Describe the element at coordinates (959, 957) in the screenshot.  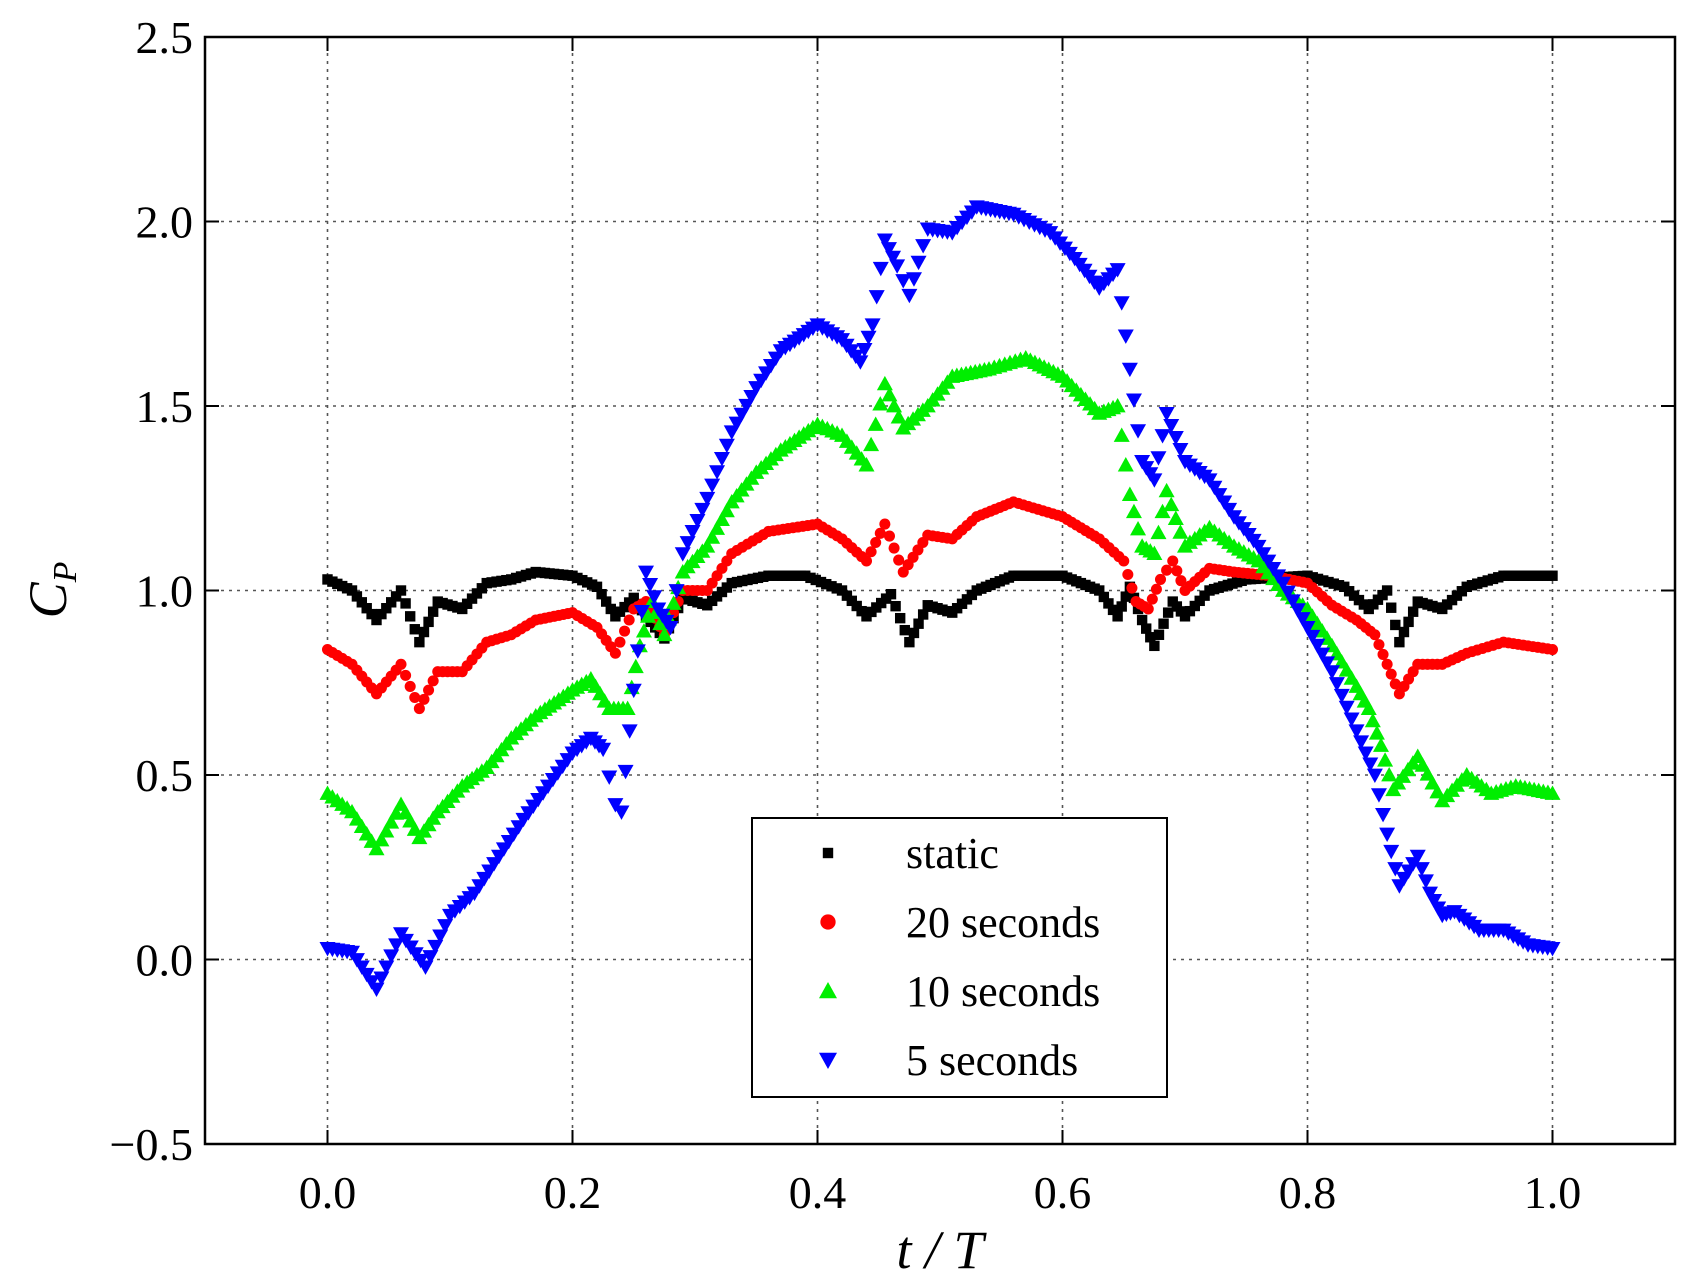
I see `legend: static 20 seconds 10 seconds 5 seconds` at that location.